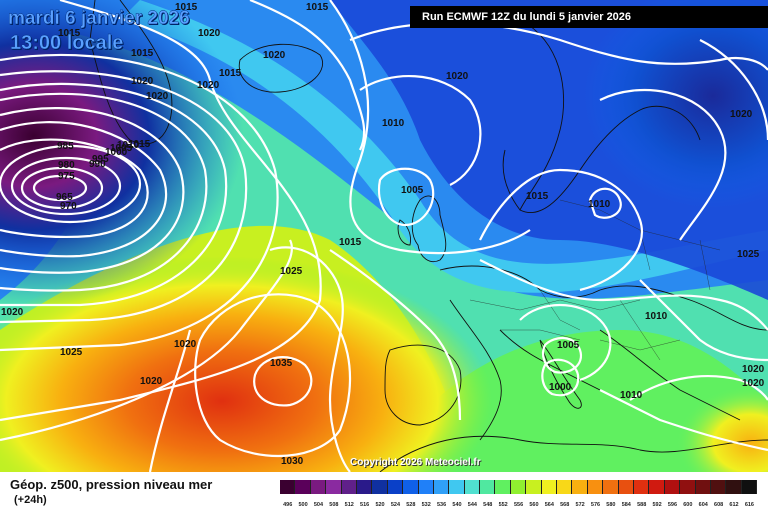 The width and height of the screenshot is (768, 512). I want to click on scale-label: 596, so click(672, 505).